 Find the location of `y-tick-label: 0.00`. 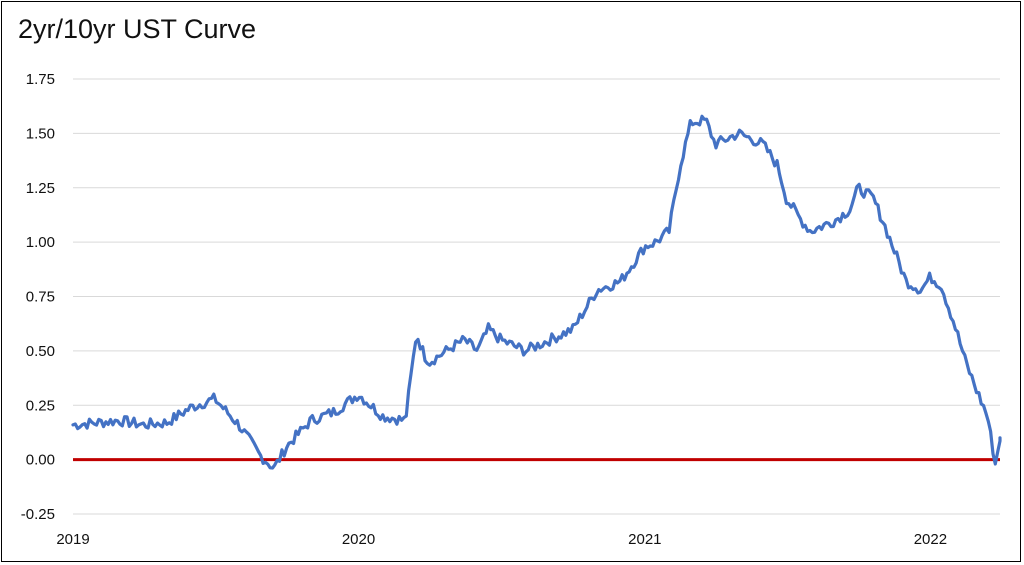

y-tick-label: 0.00 is located at coordinates (40, 460).